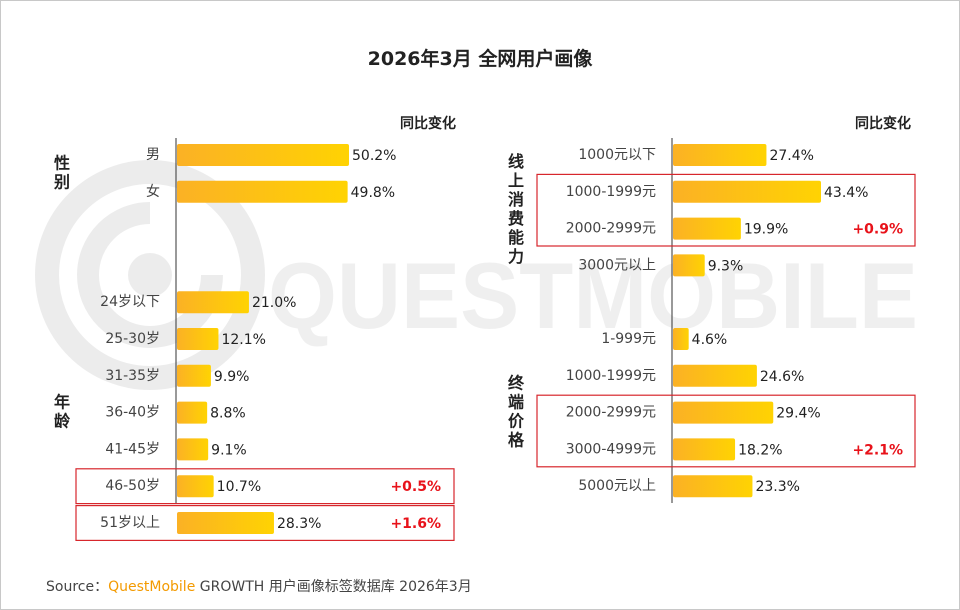  I want to click on source-brand: QuestMobile, so click(152, 587).